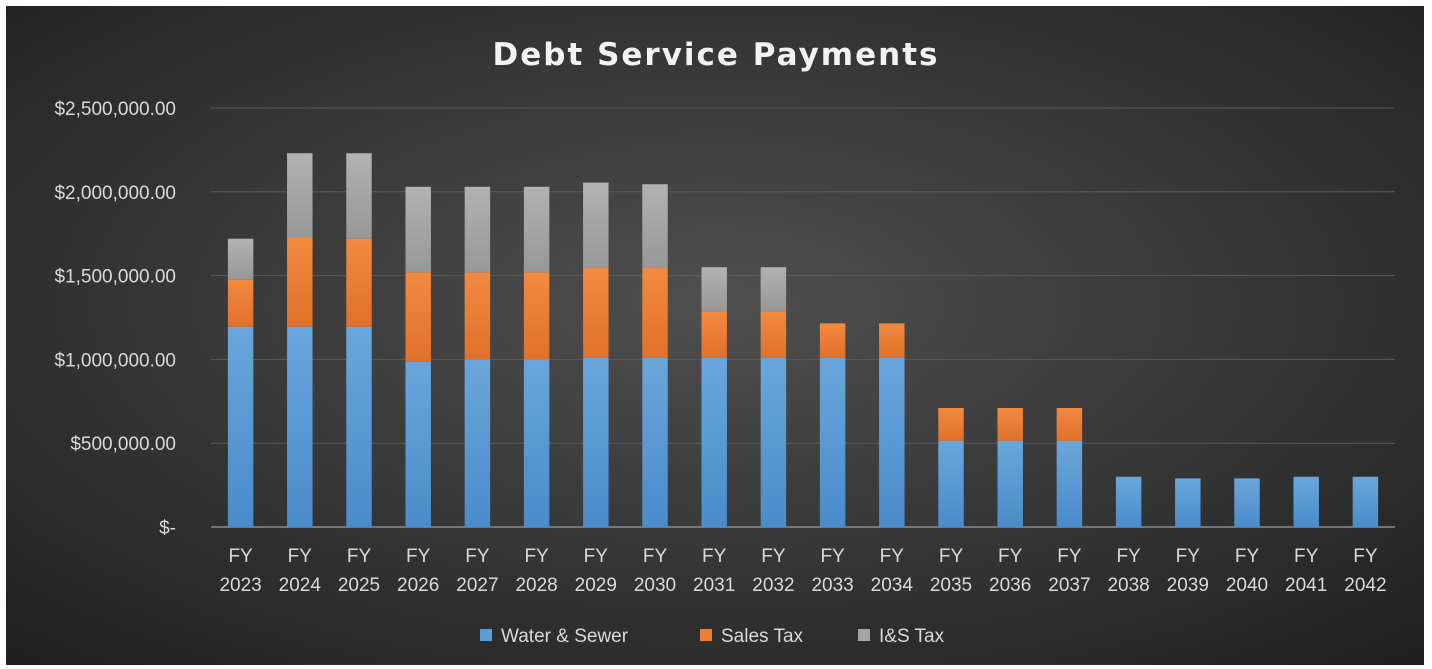  I want to click on x-tick-label: 2040, so click(1247, 585).